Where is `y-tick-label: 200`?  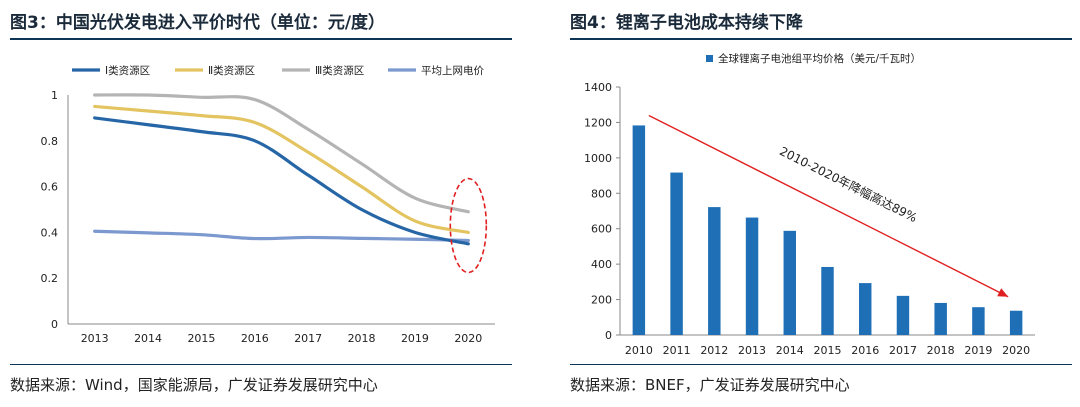 y-tick-label: 200 is located at coordinates (601, 300).